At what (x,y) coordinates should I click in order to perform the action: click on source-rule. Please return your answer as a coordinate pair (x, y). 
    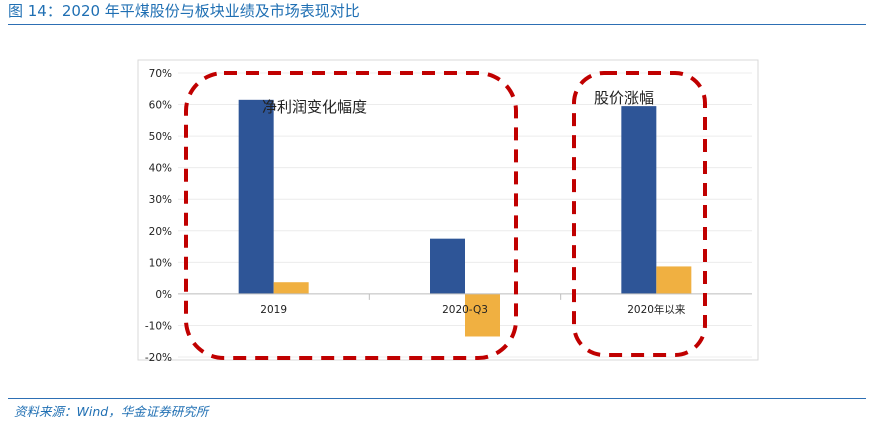
    Looking at the image, I should click on (437, 398).